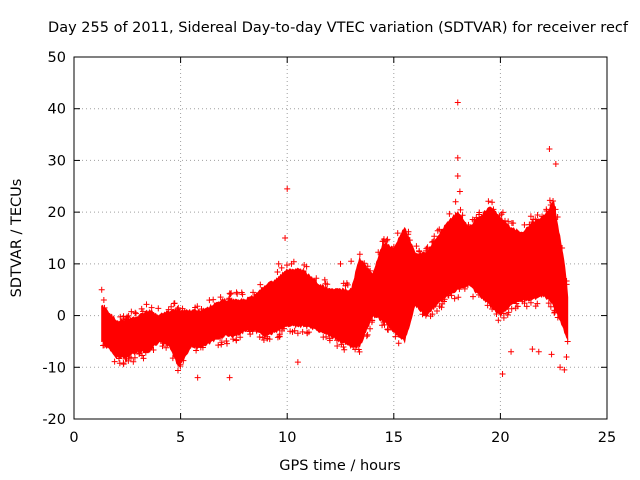 This screenshot has height=480, width=640. What do you see at coordinates (57, 110) in the screenshot?
I see `y-tick-label: 40` at bounding box center [57, 110].